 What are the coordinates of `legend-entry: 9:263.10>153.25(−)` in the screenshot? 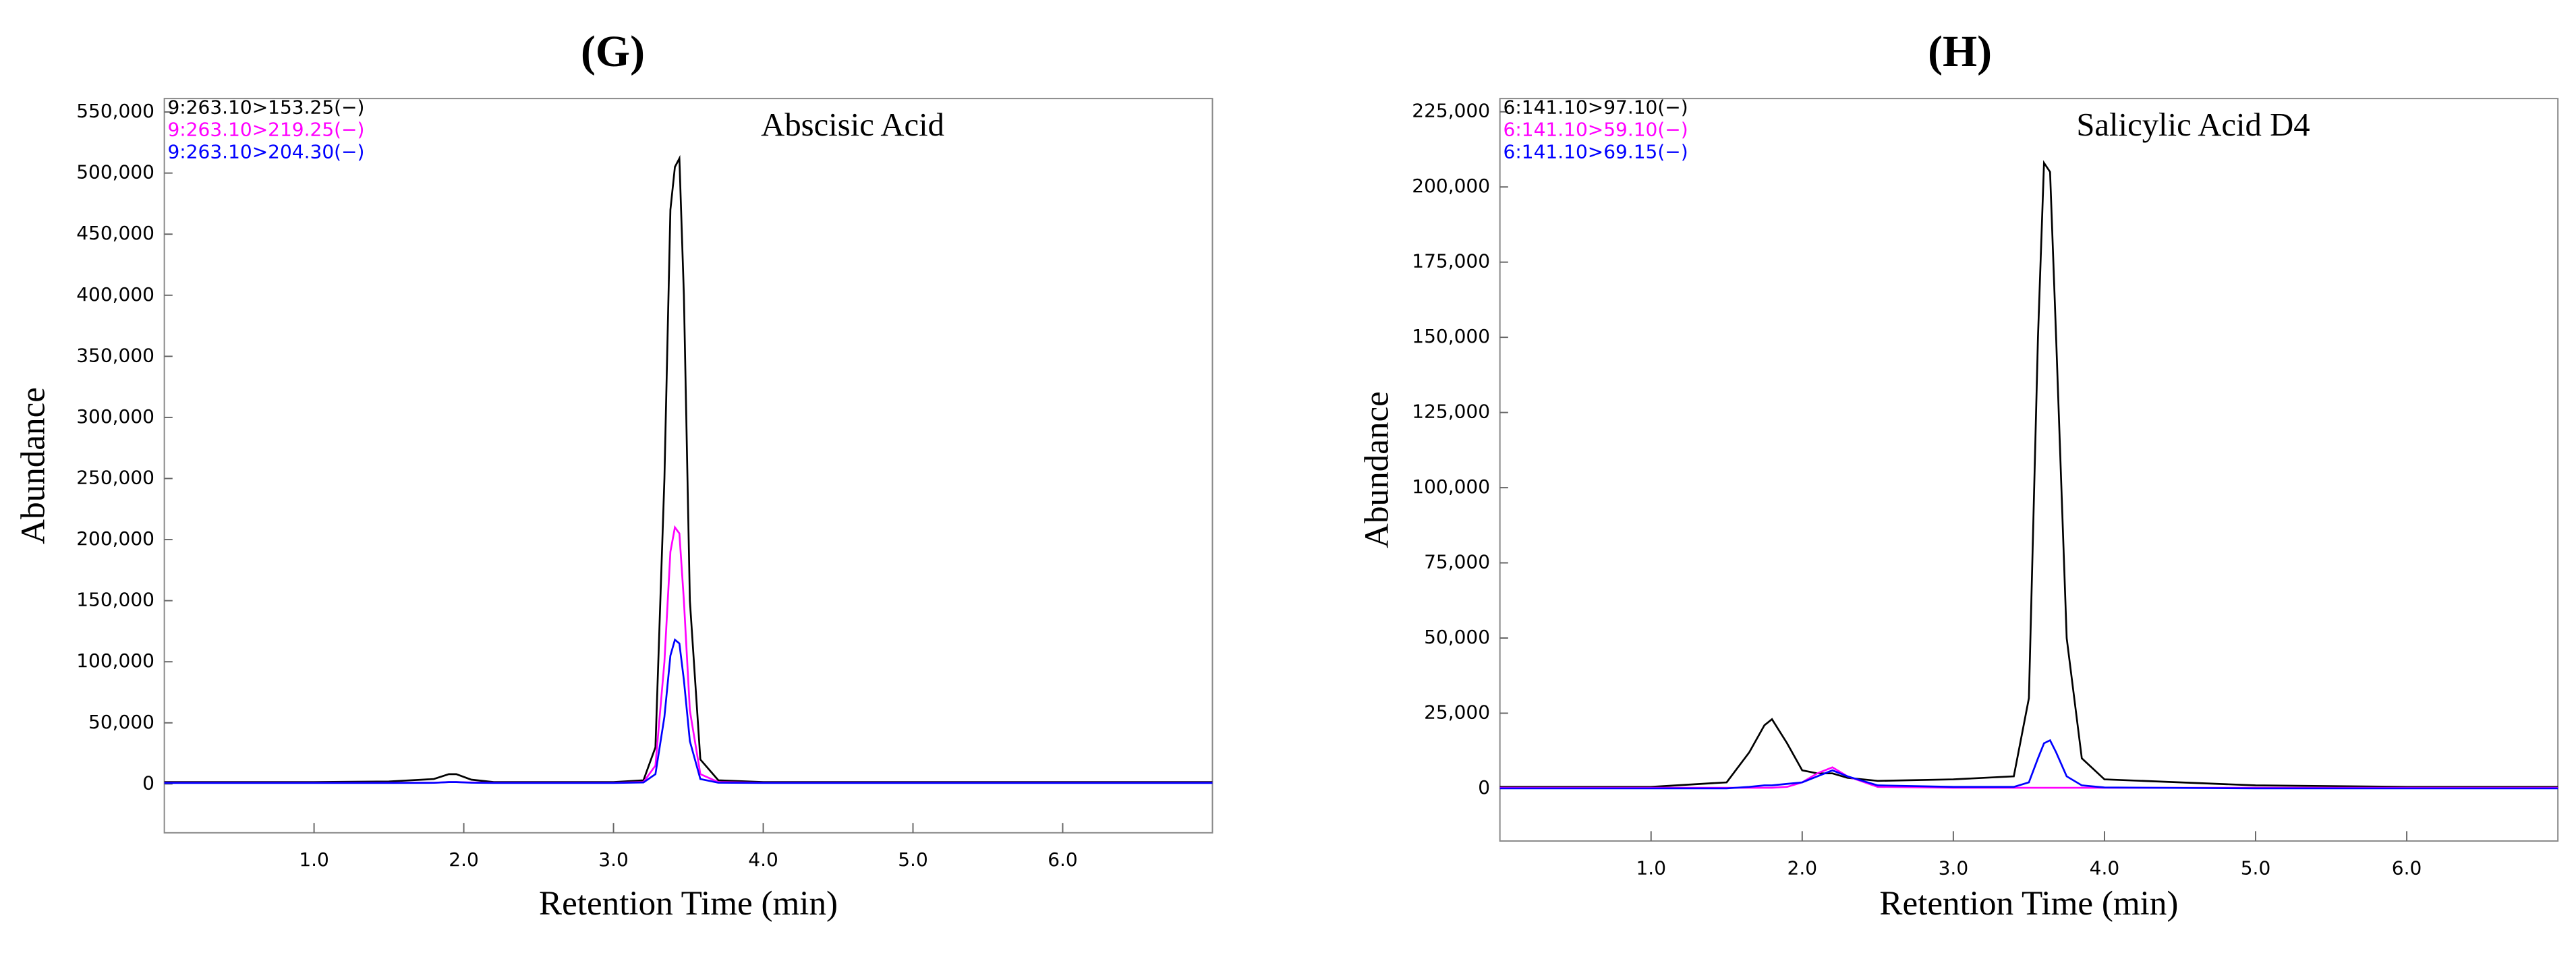 It's located at (265, 107).